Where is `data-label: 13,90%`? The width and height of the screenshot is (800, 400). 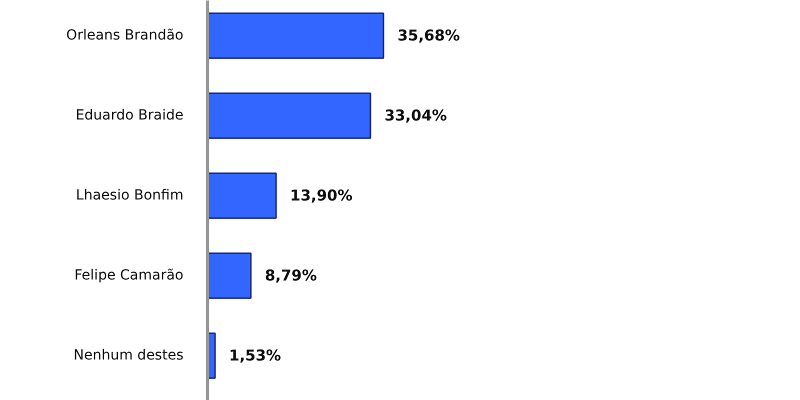
data-label: 13,90% is located at coordinates (321, 195).